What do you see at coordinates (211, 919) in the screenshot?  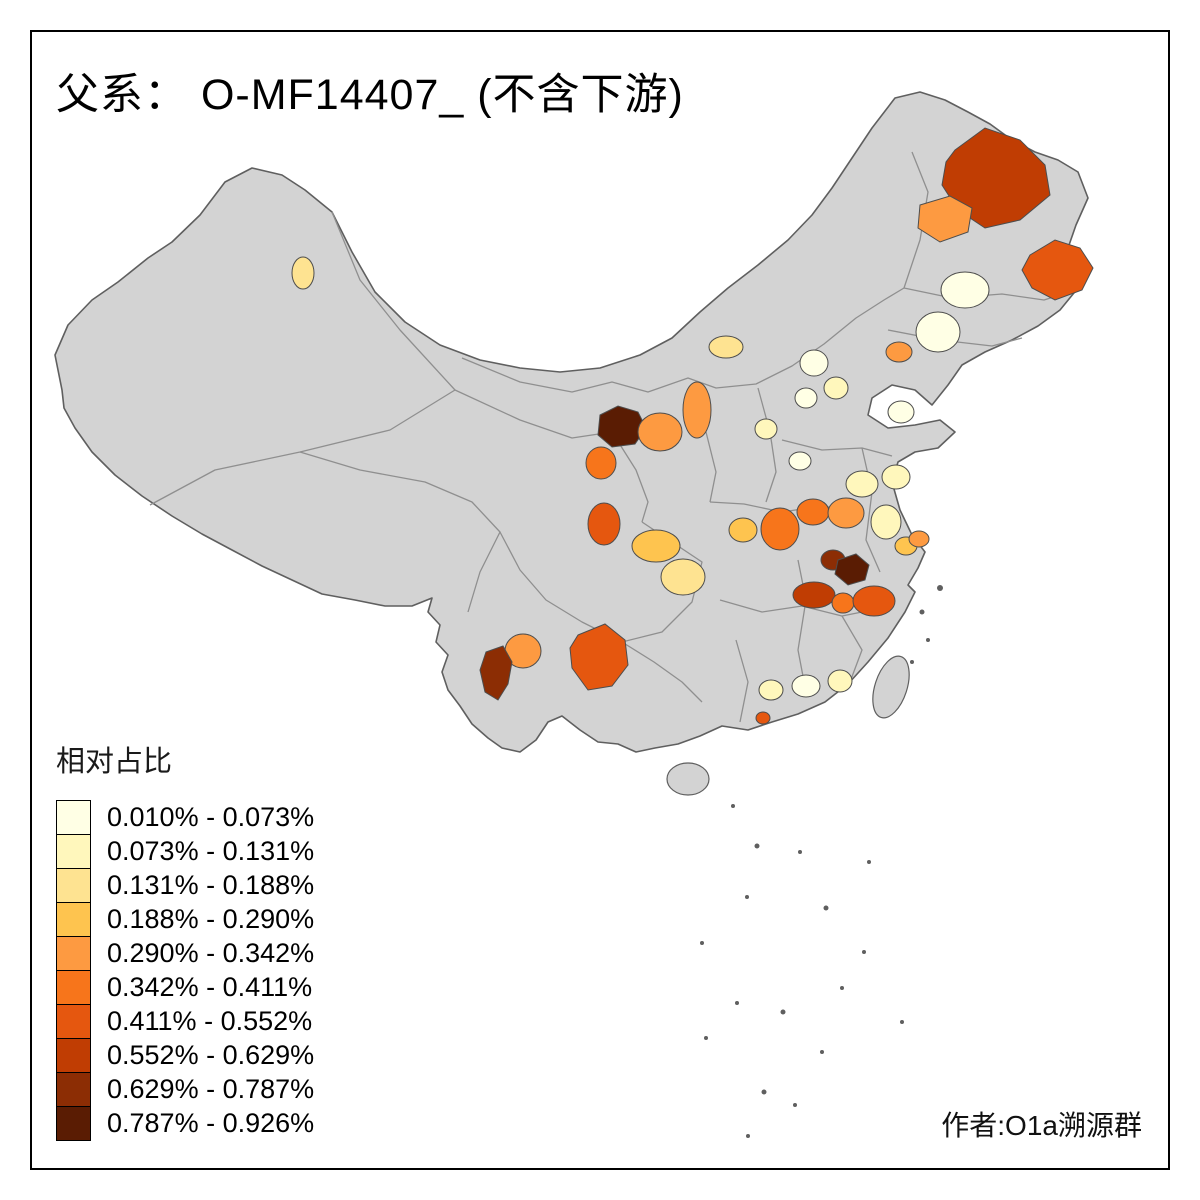 I see `legend-label: 0.188% - 0.290%` at bounding box center [211, 919].